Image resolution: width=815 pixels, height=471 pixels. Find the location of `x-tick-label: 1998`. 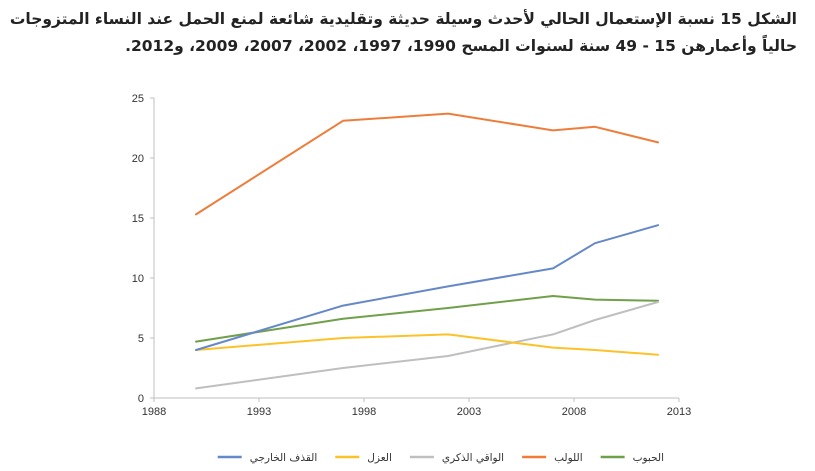

x-tick-label: 1998 is located at coordinates (364, 412).